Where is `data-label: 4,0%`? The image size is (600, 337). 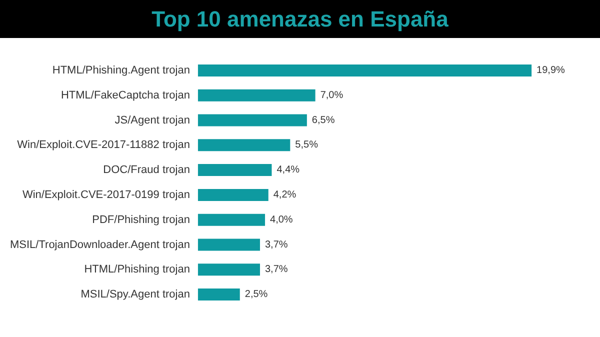
data-label: 4,0% is located at coordinates (281, 220).